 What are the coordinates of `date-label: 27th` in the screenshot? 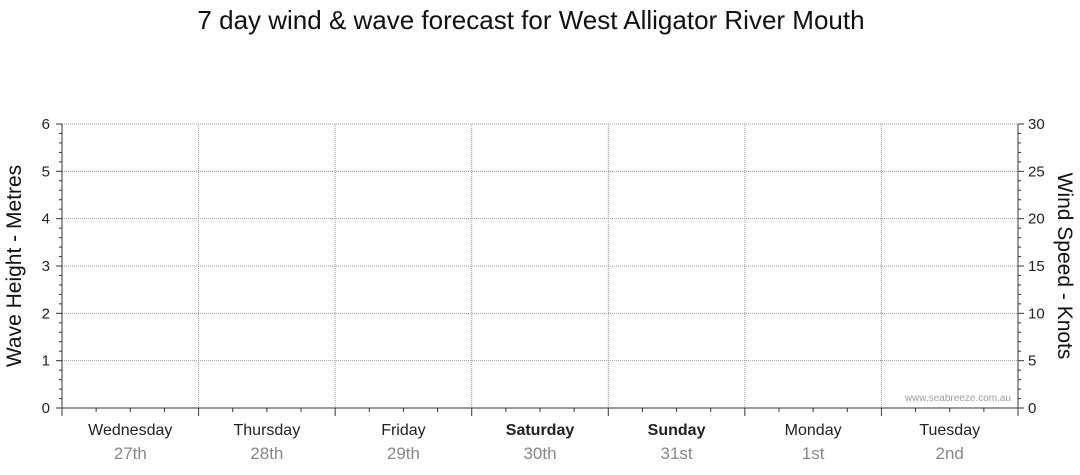 It's located at (130, 453).